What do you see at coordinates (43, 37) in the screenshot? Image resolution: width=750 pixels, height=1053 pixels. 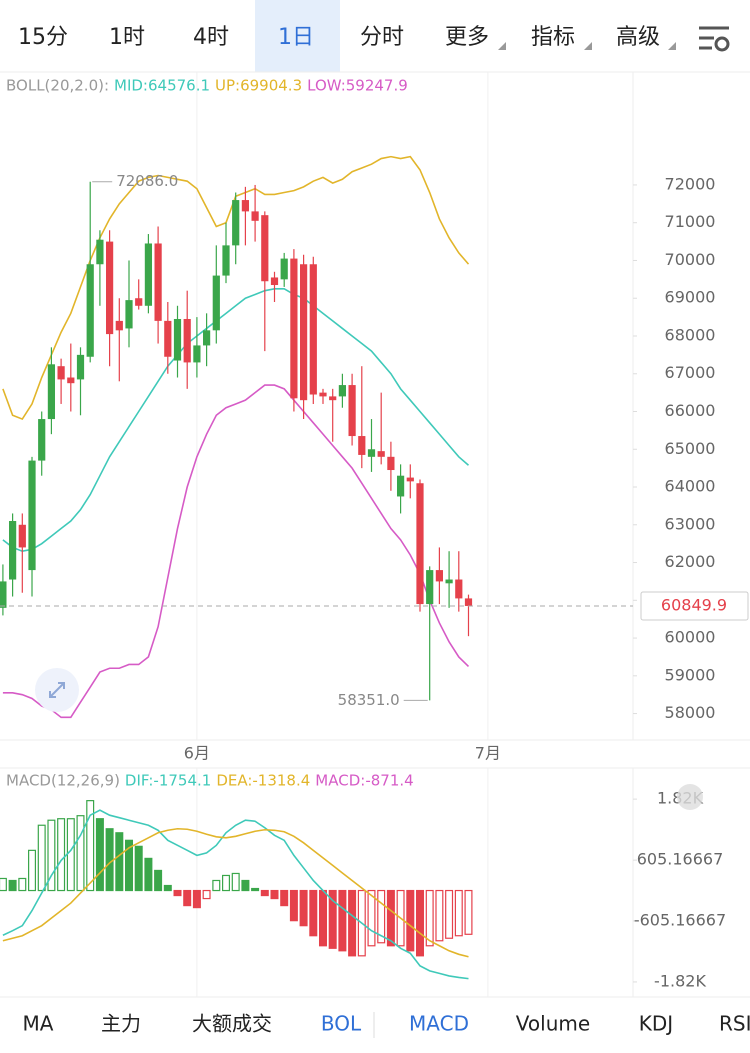 I see `period-tab: 15分` at bounding box center [43, 37].